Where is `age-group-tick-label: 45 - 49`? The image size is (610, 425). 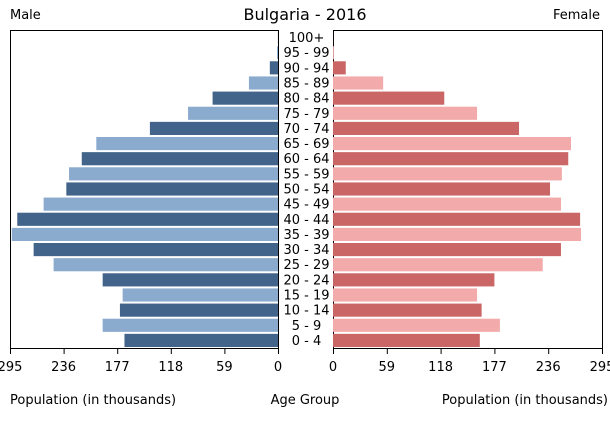
age-group-tick-label: 45 - 49 is located at coordinates (306, 205).